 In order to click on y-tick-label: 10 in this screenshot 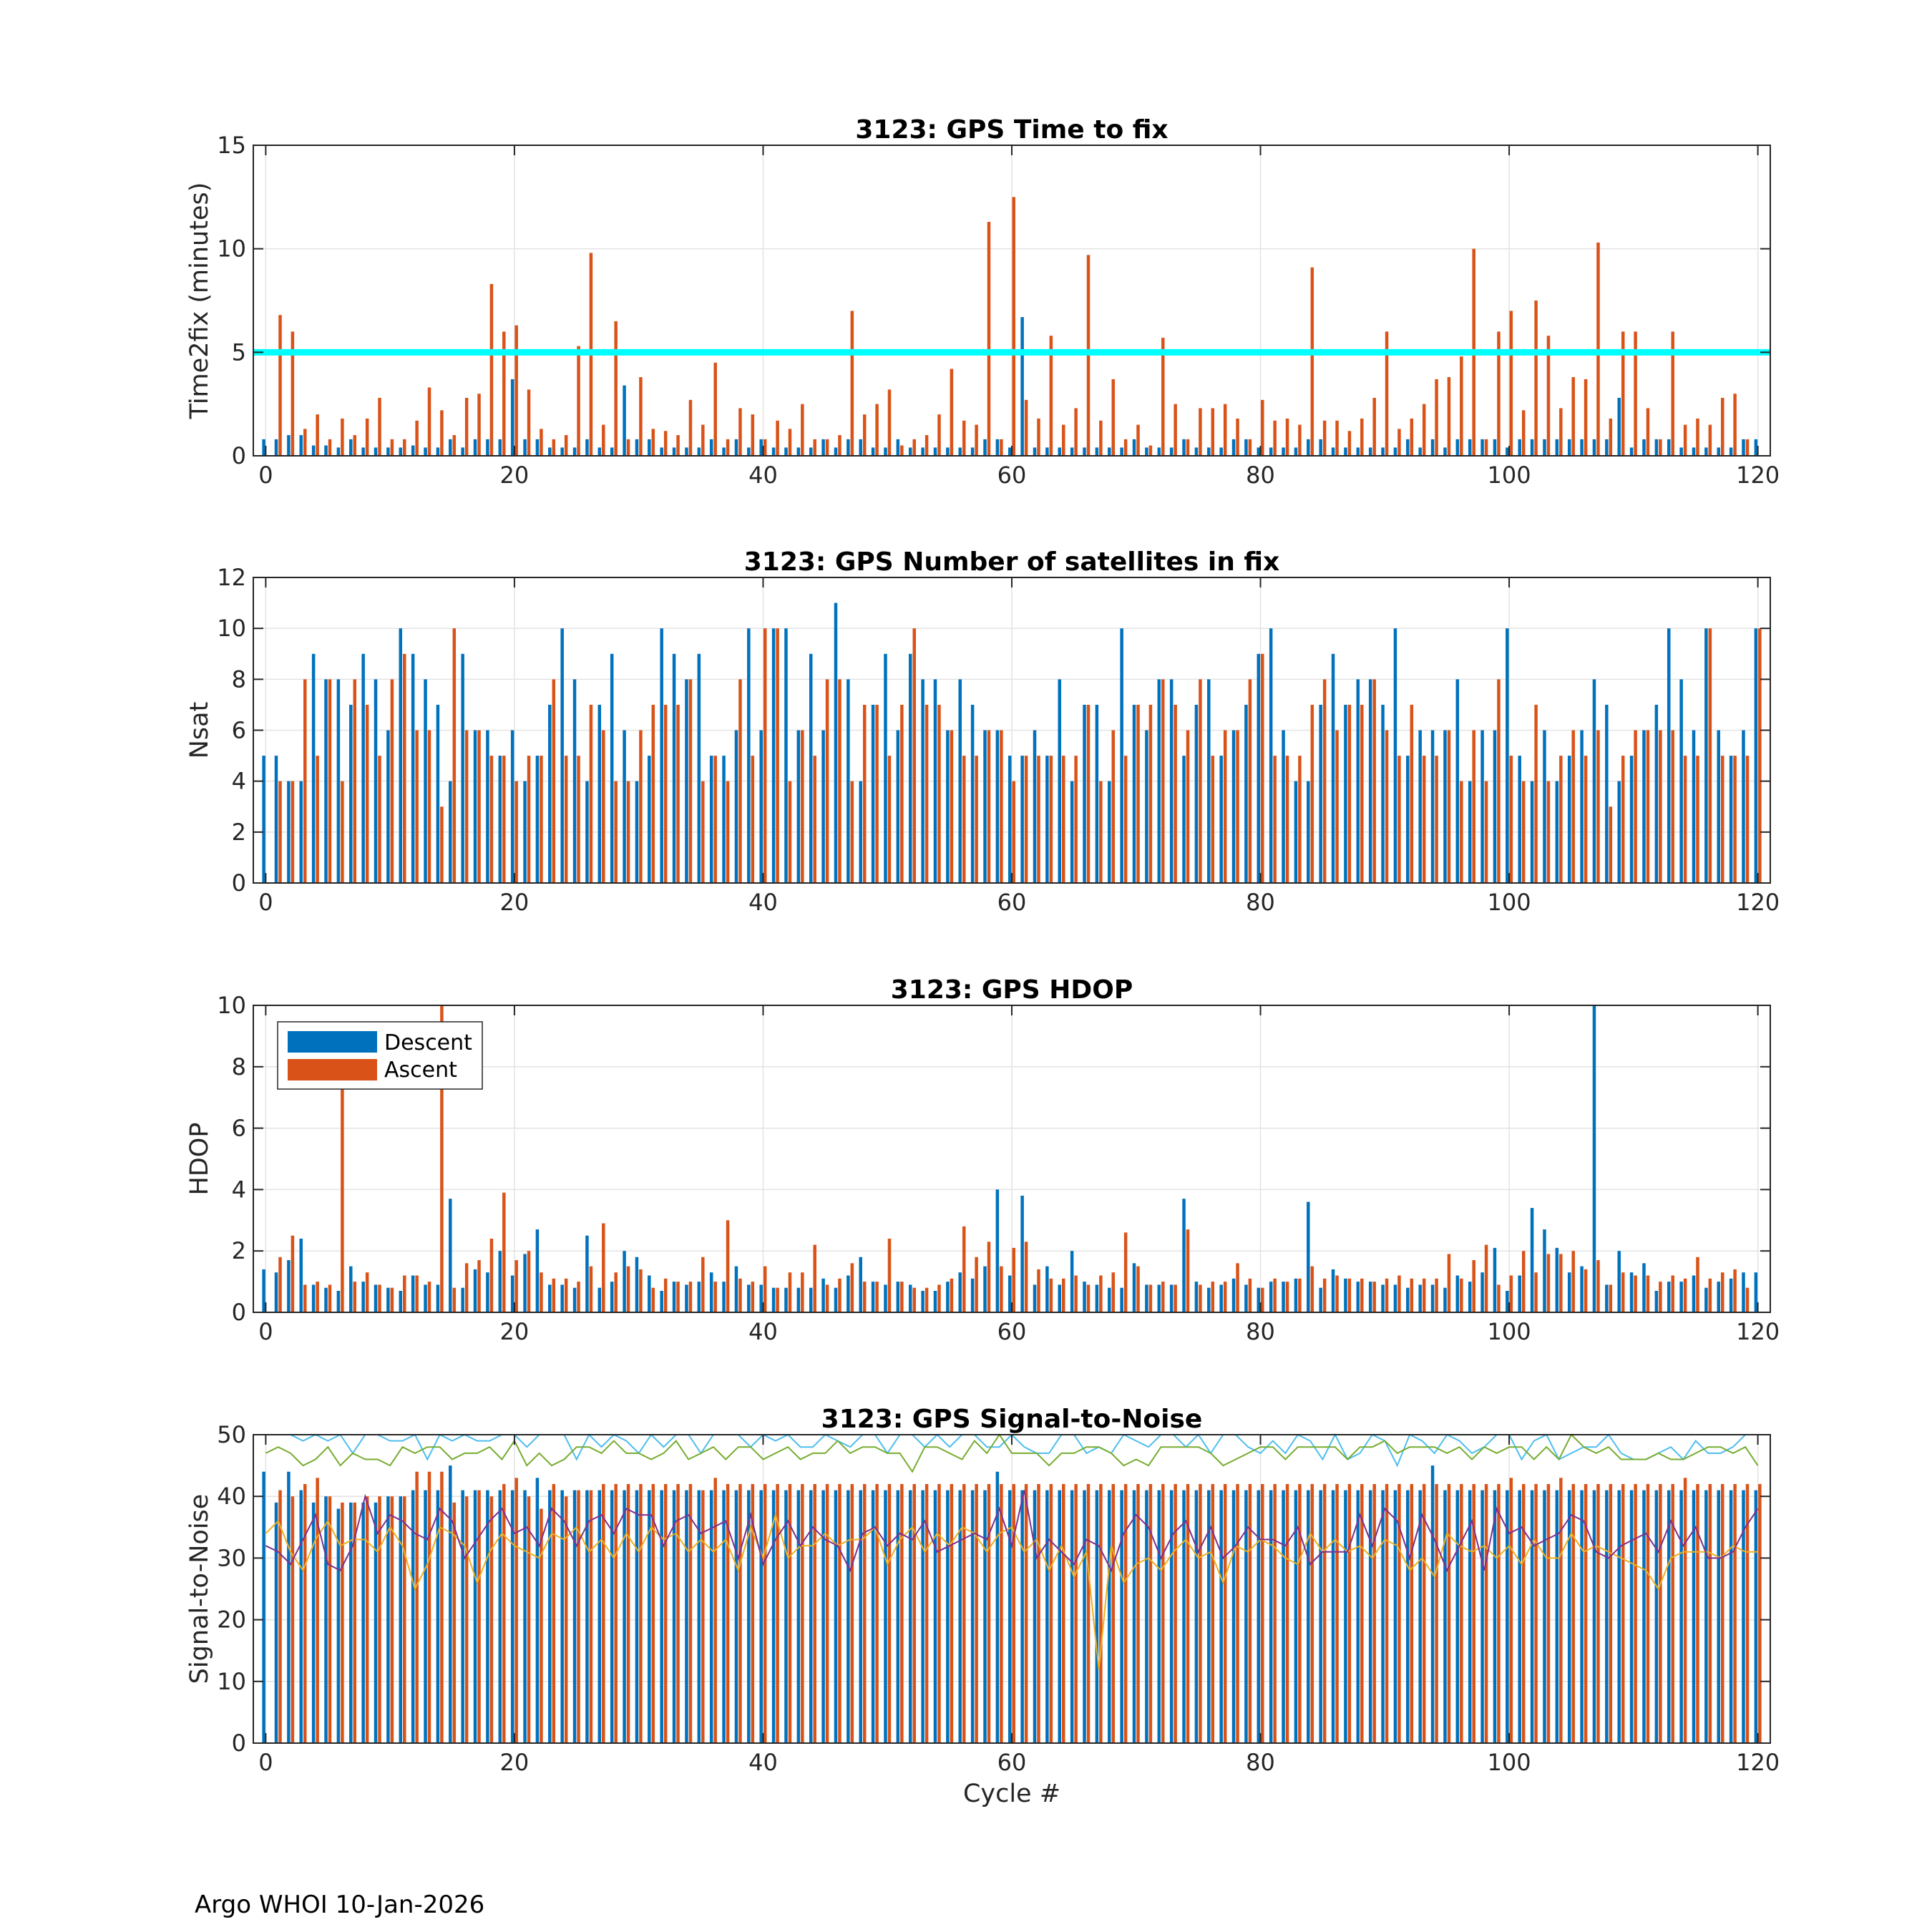, I will do `click(231, 628)`.